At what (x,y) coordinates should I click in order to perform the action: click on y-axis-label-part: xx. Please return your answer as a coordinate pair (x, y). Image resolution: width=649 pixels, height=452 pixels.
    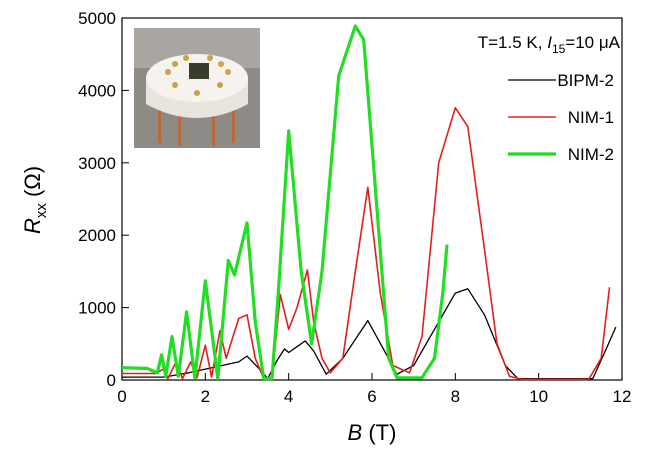
    Looking at the image, I should click on (41, 211).